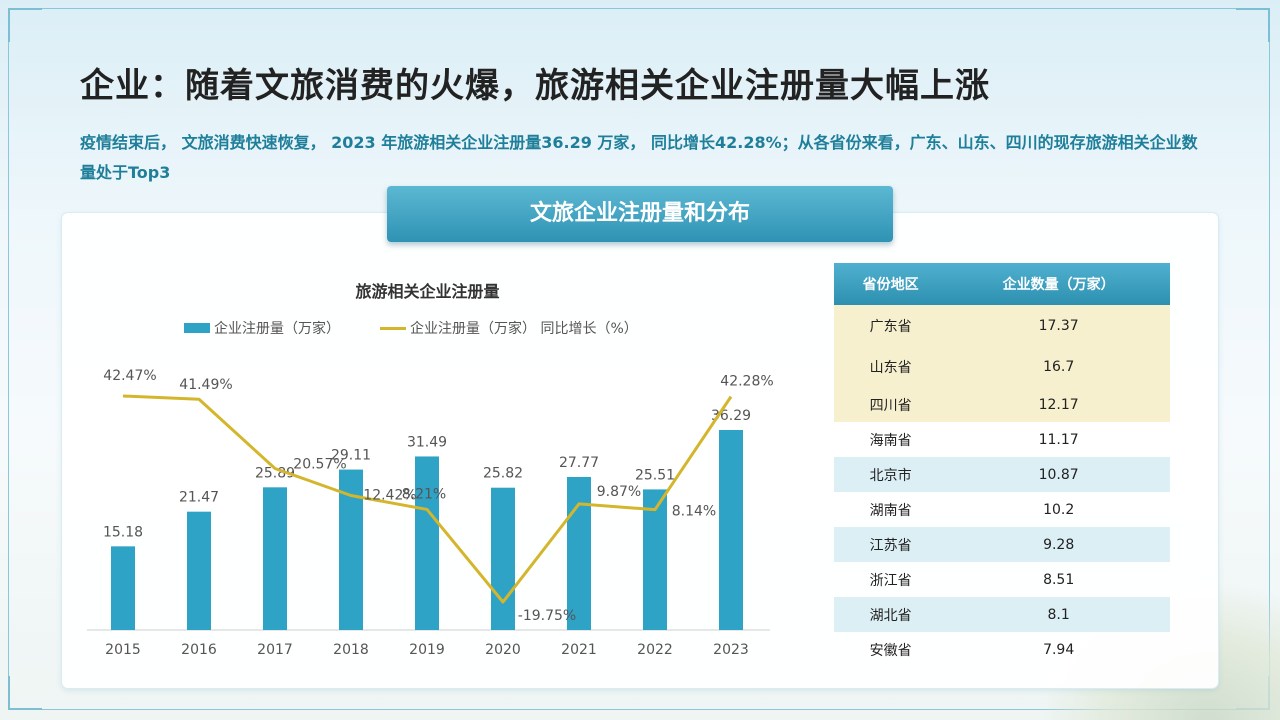 This screenshot has width=1280, height=720. I want to click on line-value-label: 8.14%, so click(694, 512).